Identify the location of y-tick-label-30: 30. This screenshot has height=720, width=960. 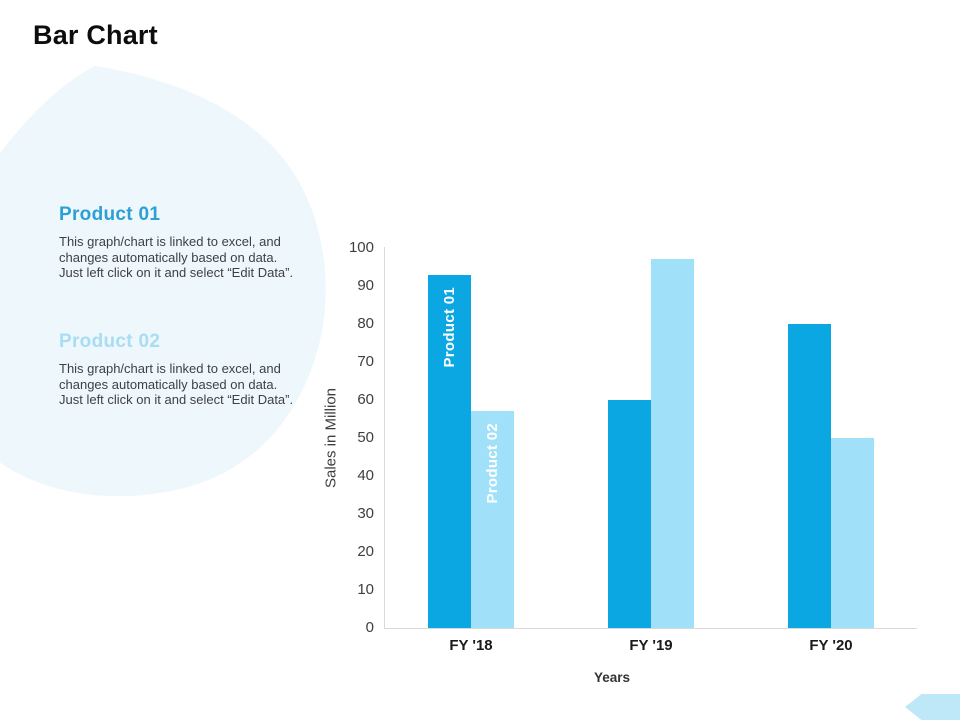
(365, 513).